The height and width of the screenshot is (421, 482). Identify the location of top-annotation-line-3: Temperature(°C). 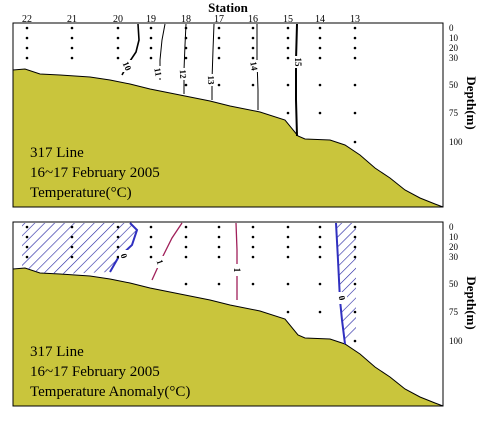
(81, 193).